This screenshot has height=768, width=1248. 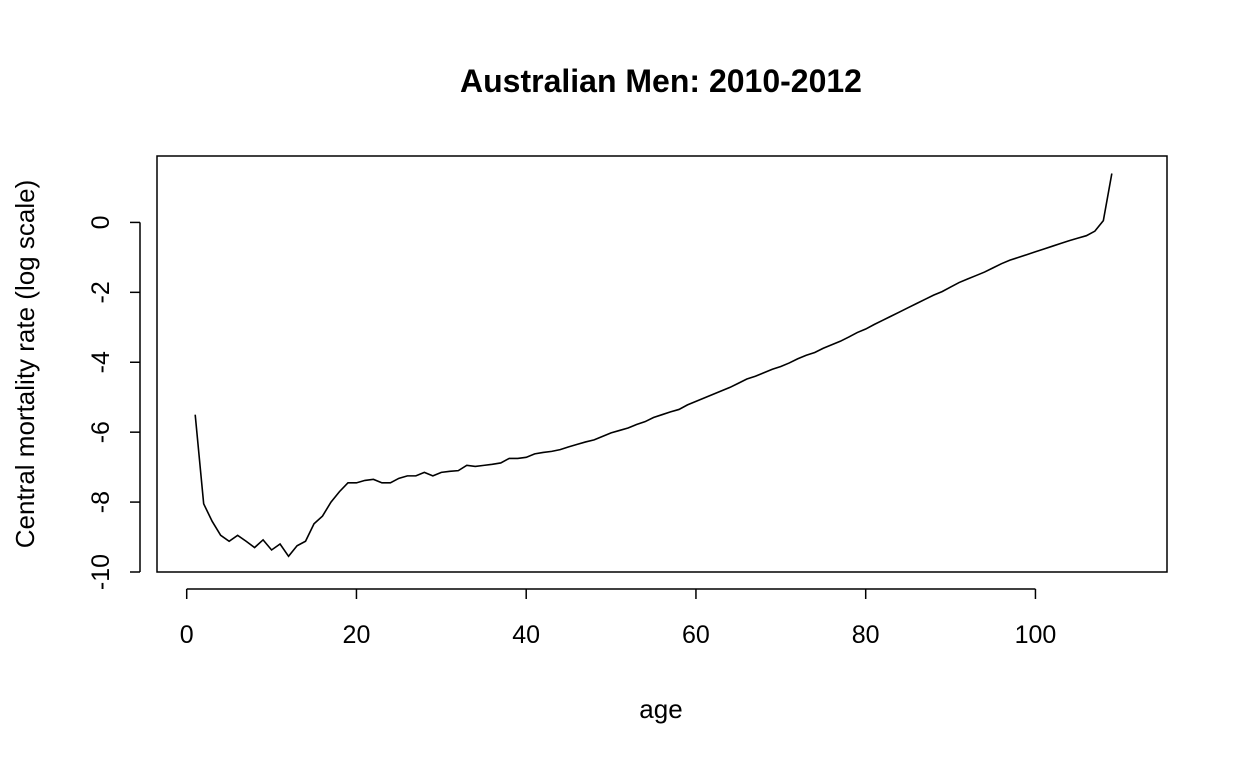 What do you see at coordinates (661, 81) in the screenshot?
I see `chart-title: Australian Men: 2010-2012` at bounding box center [661, 81].